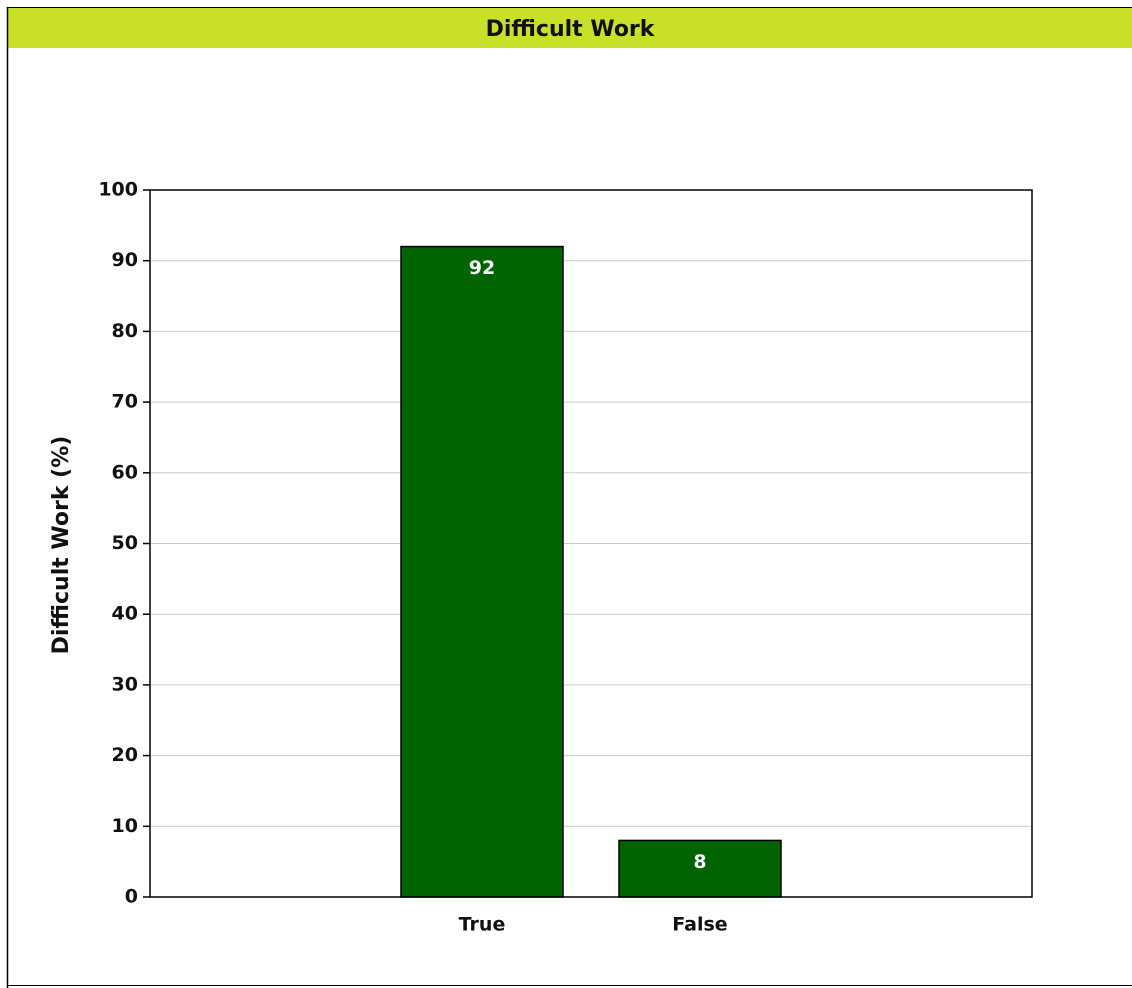 The height and width of the screenshot is (988, 1132). I want to click on y-tick-label: 40, so click(125, 614).